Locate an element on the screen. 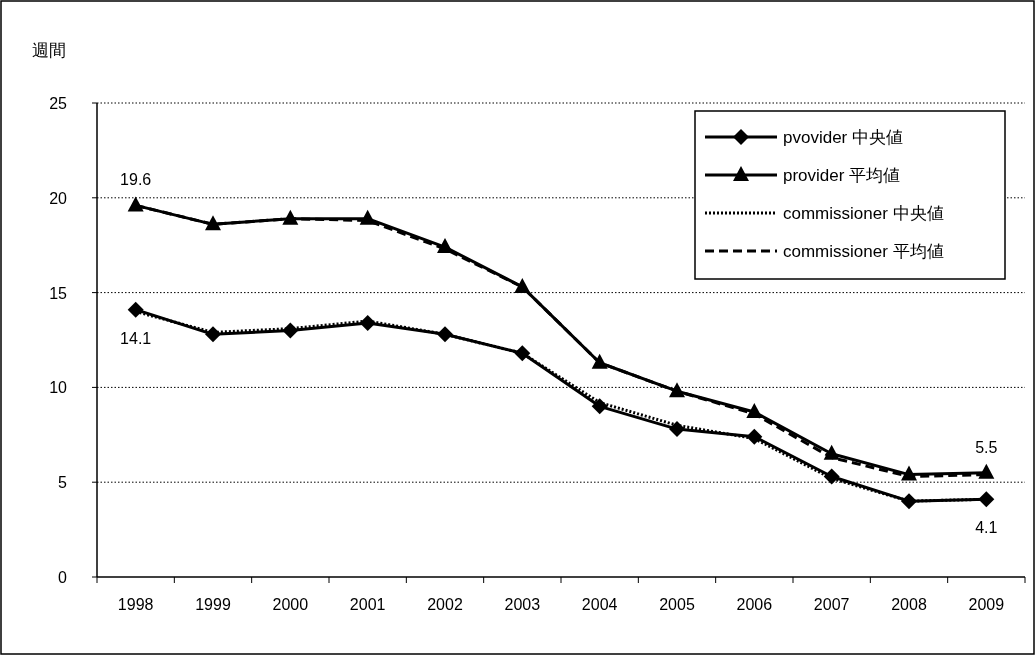 Image resolution: width=1035 pixels, height=655 pixels. y-tick-label: 15 is located at coordinates (58, 293).